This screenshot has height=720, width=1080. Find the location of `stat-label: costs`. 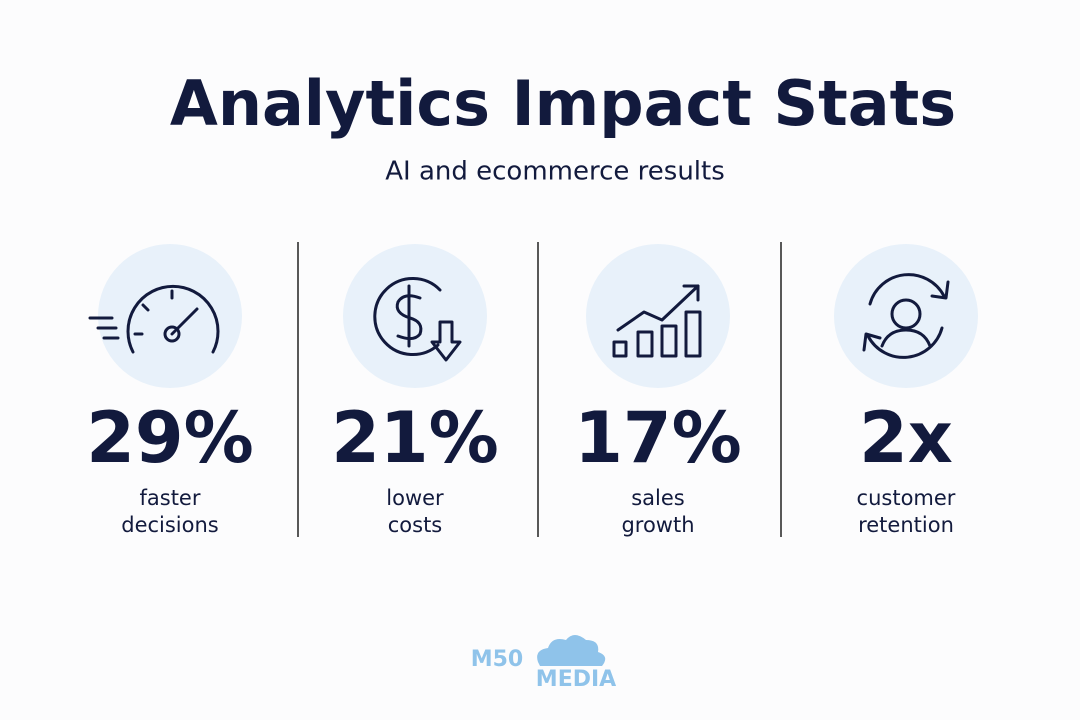

stat-label: costs is located at coordinates (415, 525).